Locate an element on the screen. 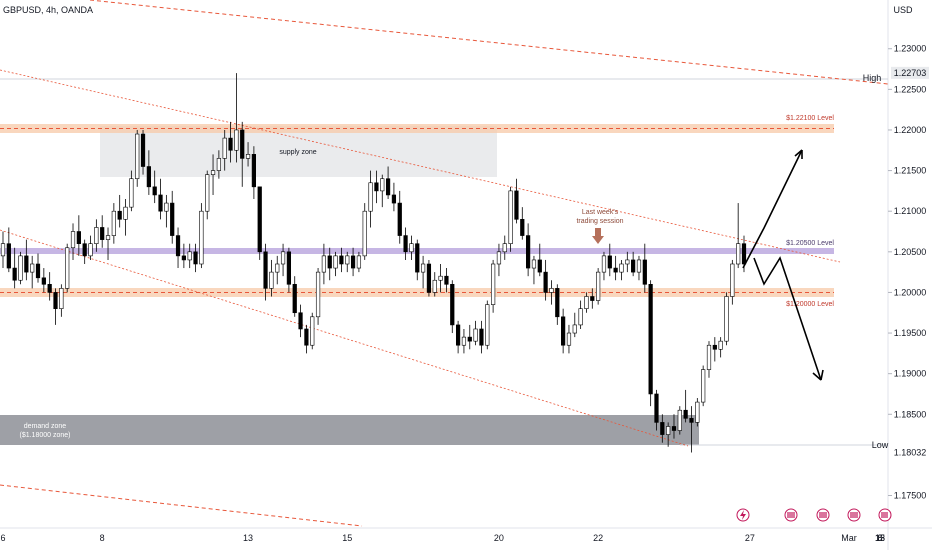 Image resolution: width=932 pixels, height=550 pixels. demand-zone is located at coordinates (349, 430).